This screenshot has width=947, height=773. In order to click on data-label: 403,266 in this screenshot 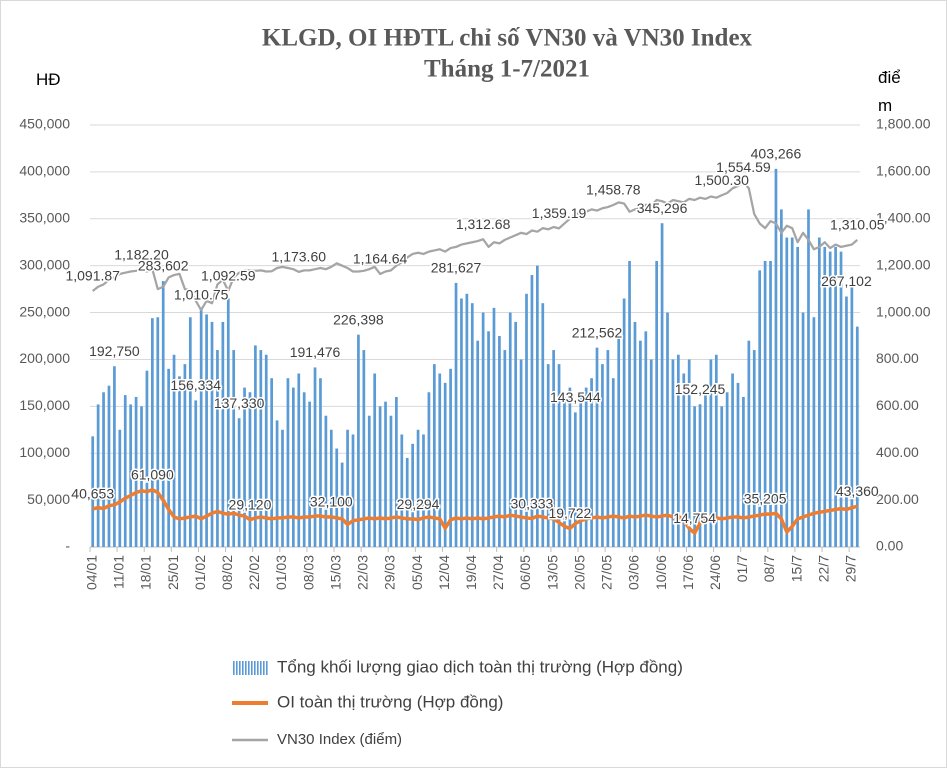, I will do `click(776, 154)`.